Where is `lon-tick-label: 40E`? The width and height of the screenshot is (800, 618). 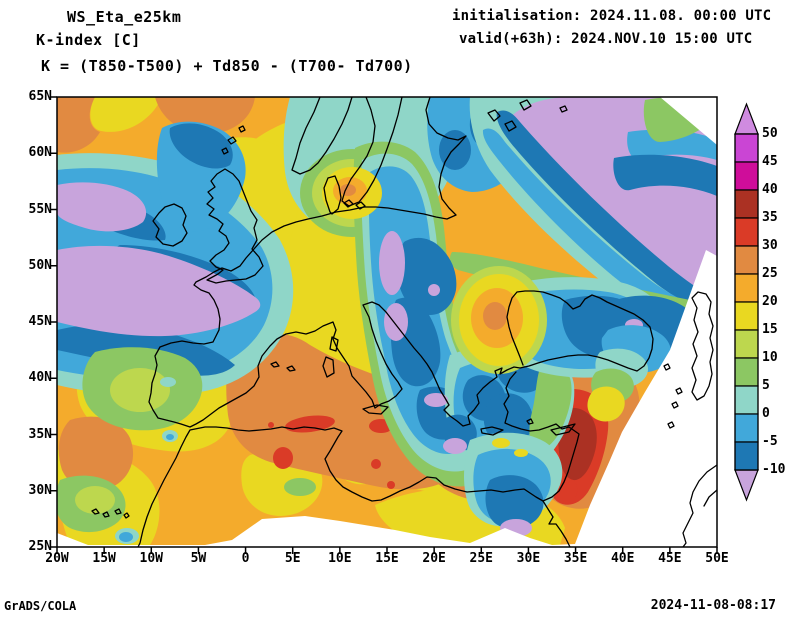
lon-tick-label: 40E is located at coordinates (622, 558).